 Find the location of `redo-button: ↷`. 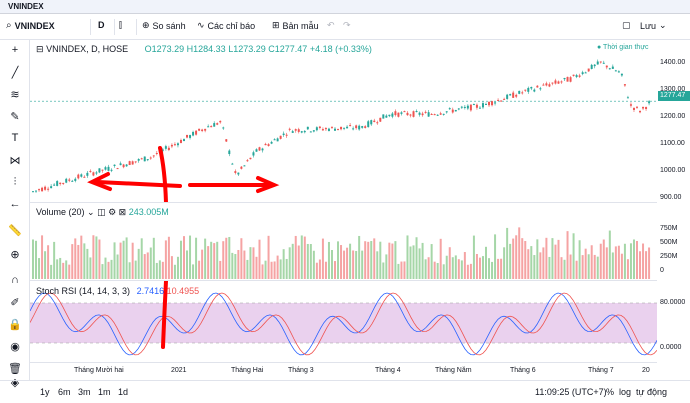

redo-button: ↷ is located at coordinates (347, 25).